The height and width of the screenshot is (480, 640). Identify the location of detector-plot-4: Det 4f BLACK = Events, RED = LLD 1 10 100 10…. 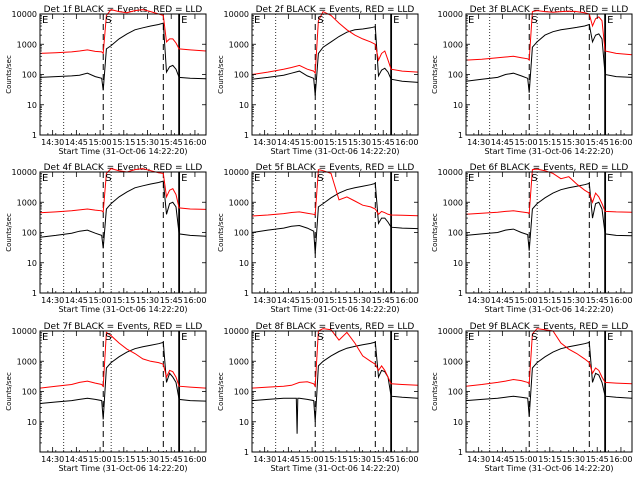
(106, 238).